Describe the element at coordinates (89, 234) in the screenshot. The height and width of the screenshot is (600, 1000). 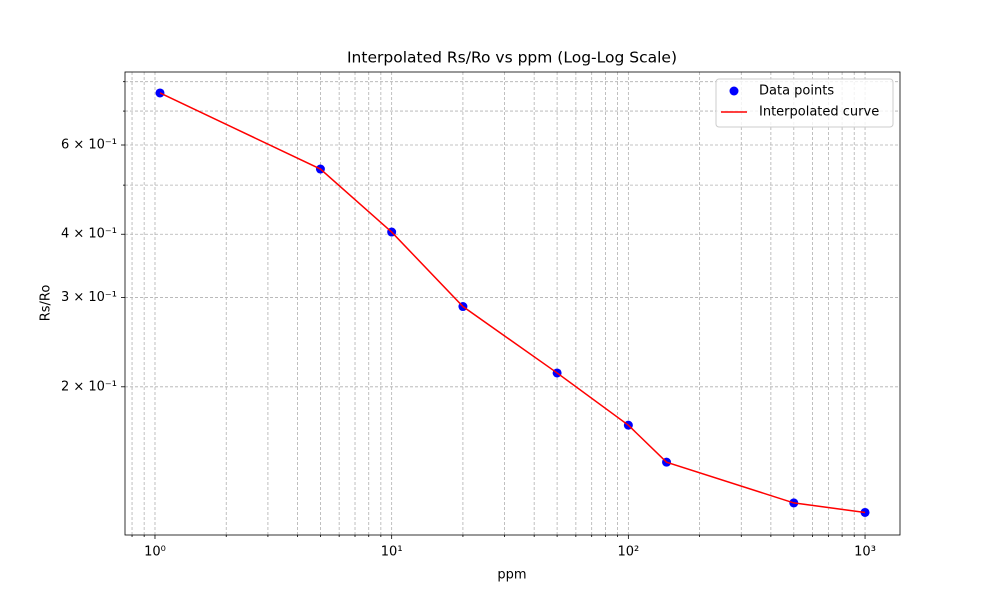
I see `y-tick-label: 4 × 10⁻¹` at that location.